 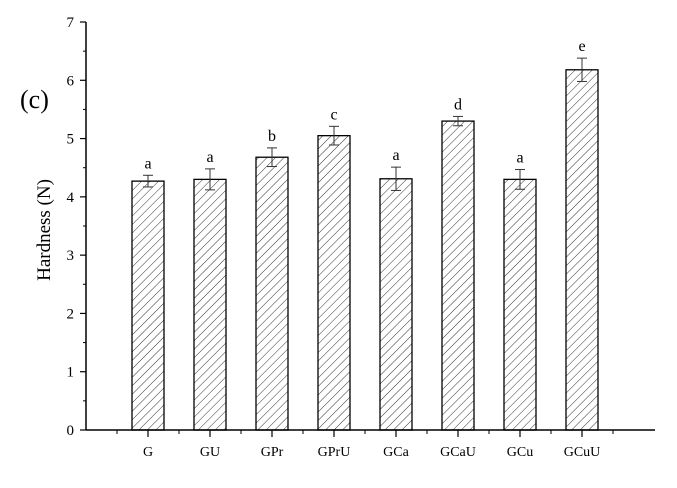 I want to click on y-tick-label: 6, so click(x=71, y=81).